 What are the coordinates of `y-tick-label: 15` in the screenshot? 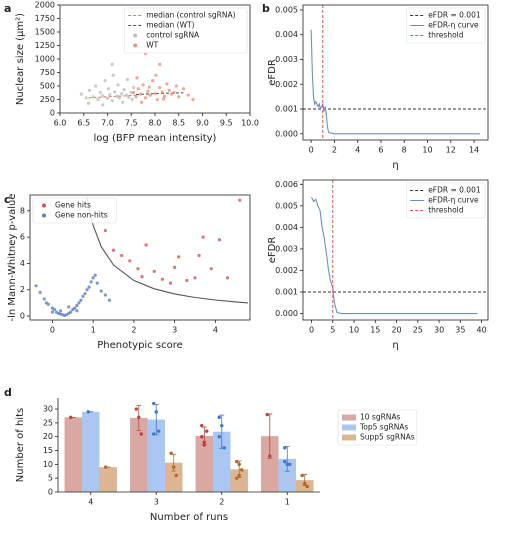 It's located at (48, 450).